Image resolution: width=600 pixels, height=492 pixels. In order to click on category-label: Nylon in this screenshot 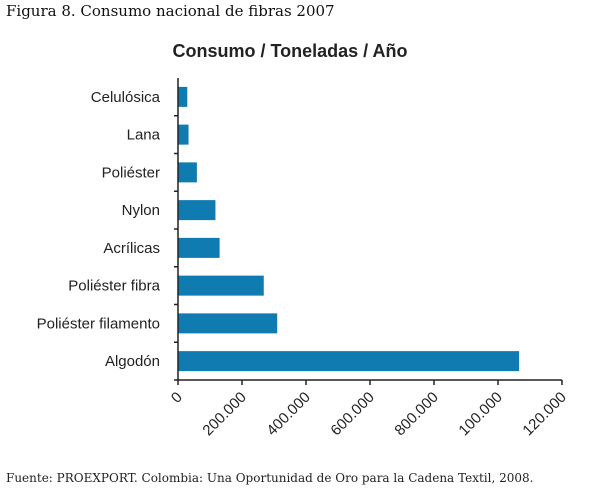, I will do `click(141, 210)`.